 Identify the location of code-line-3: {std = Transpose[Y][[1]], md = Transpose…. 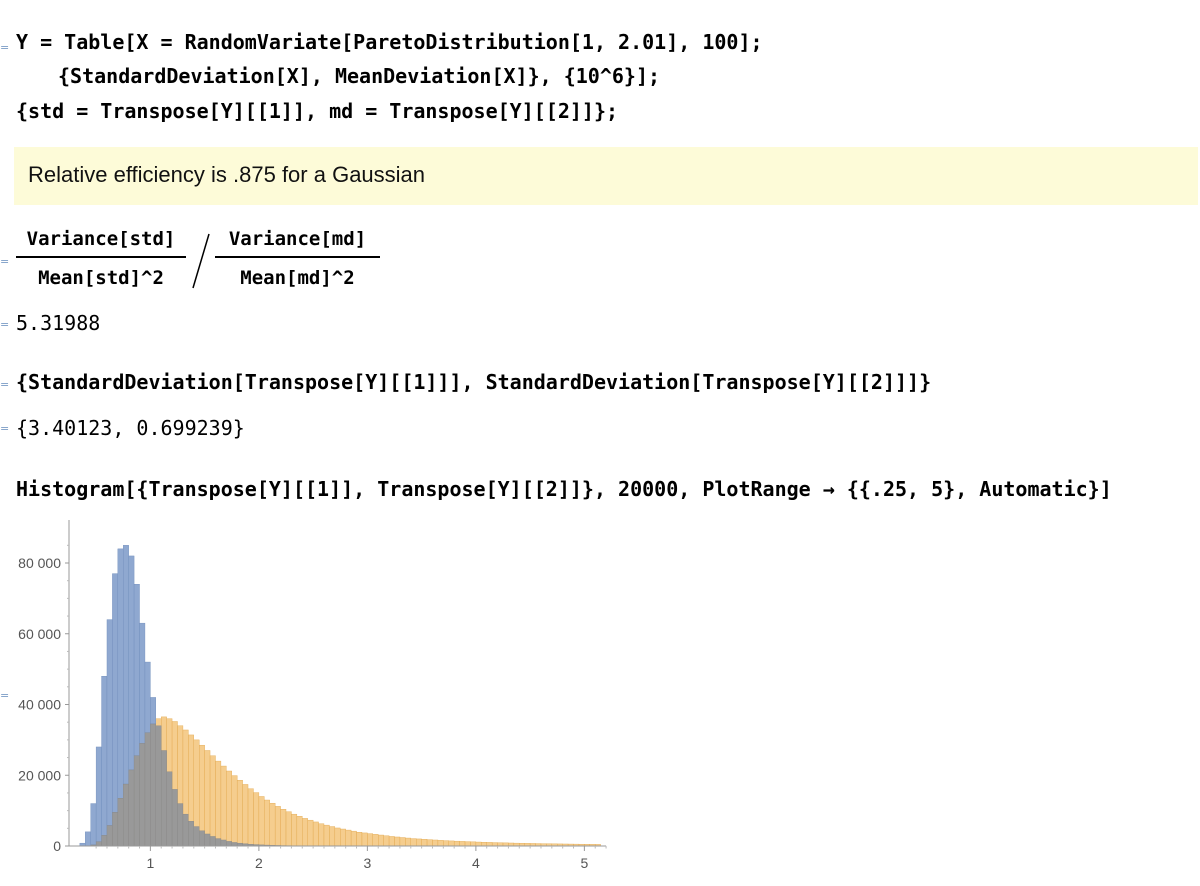
(317, 111).